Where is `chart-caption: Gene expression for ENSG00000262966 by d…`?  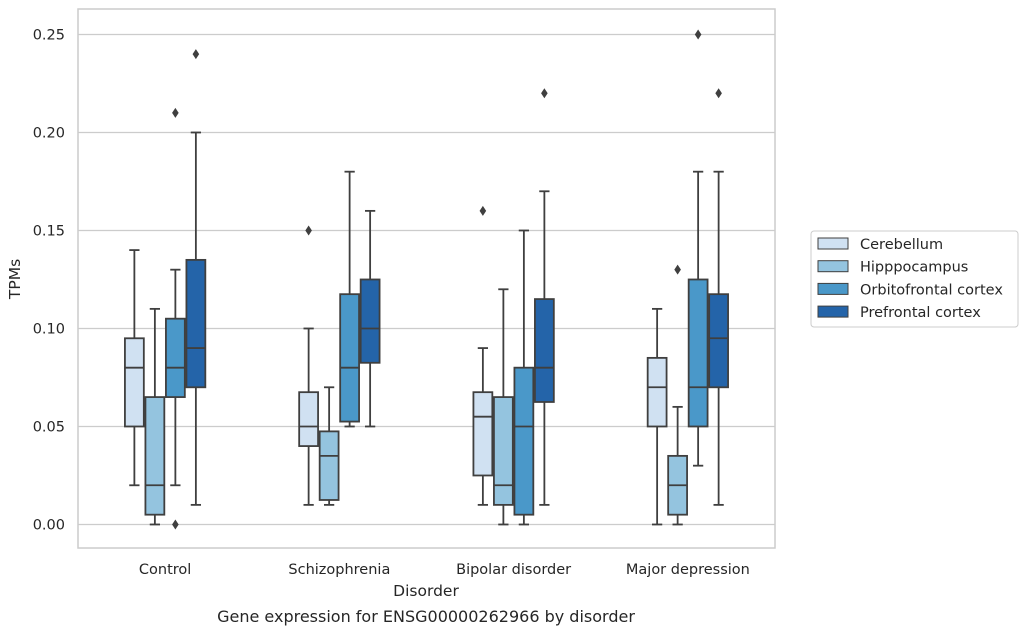
chart-caption: Gene expression for ENSG00000262966 by d… is located at coordinates (426, 616).